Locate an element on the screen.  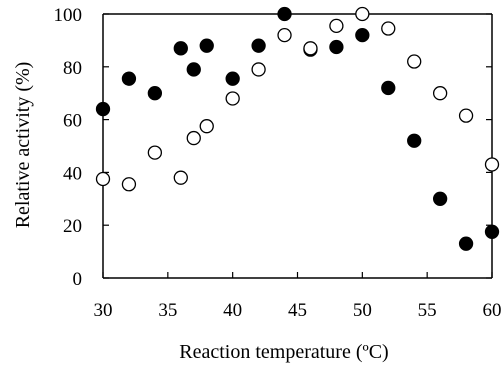
y-tick-label: 20 is located at coordinates (72, 226).